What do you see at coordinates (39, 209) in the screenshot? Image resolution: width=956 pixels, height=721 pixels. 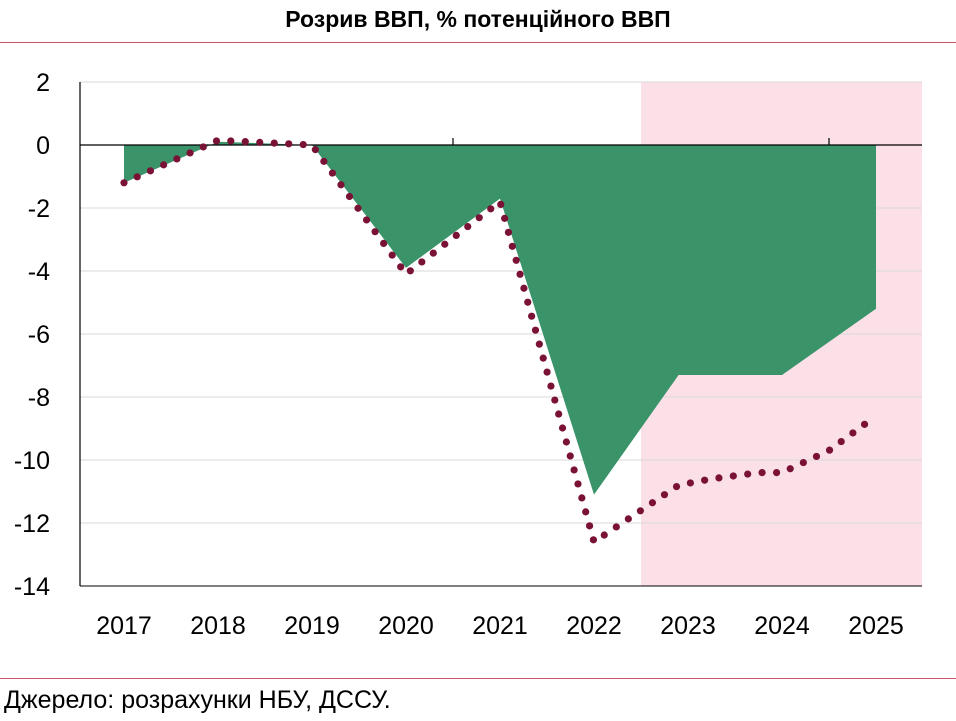 I see `y-tick-label: -2` at bounding box center [39, 209].